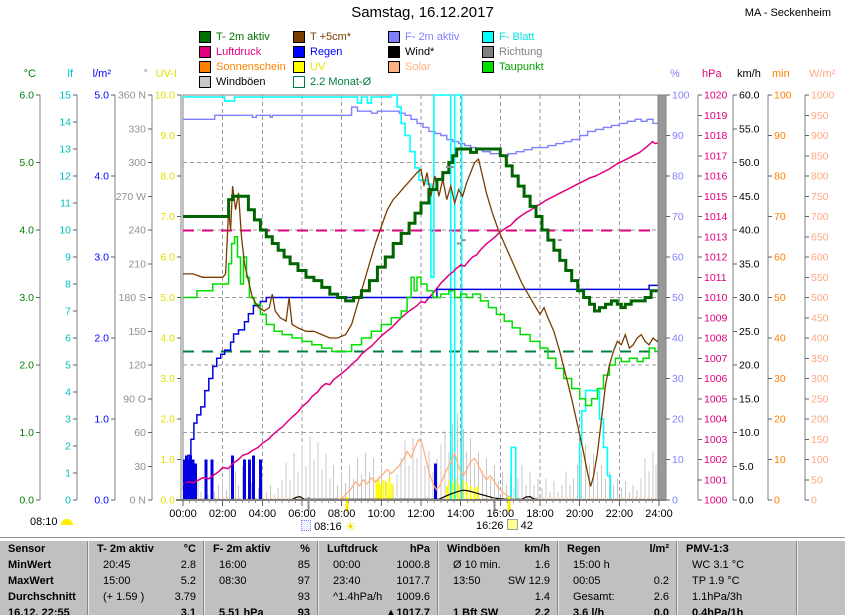  What do you see at coordinates (26, 501) in the screenshot?
I see `svg-text: 0.0` at bounding box center [26, 501].